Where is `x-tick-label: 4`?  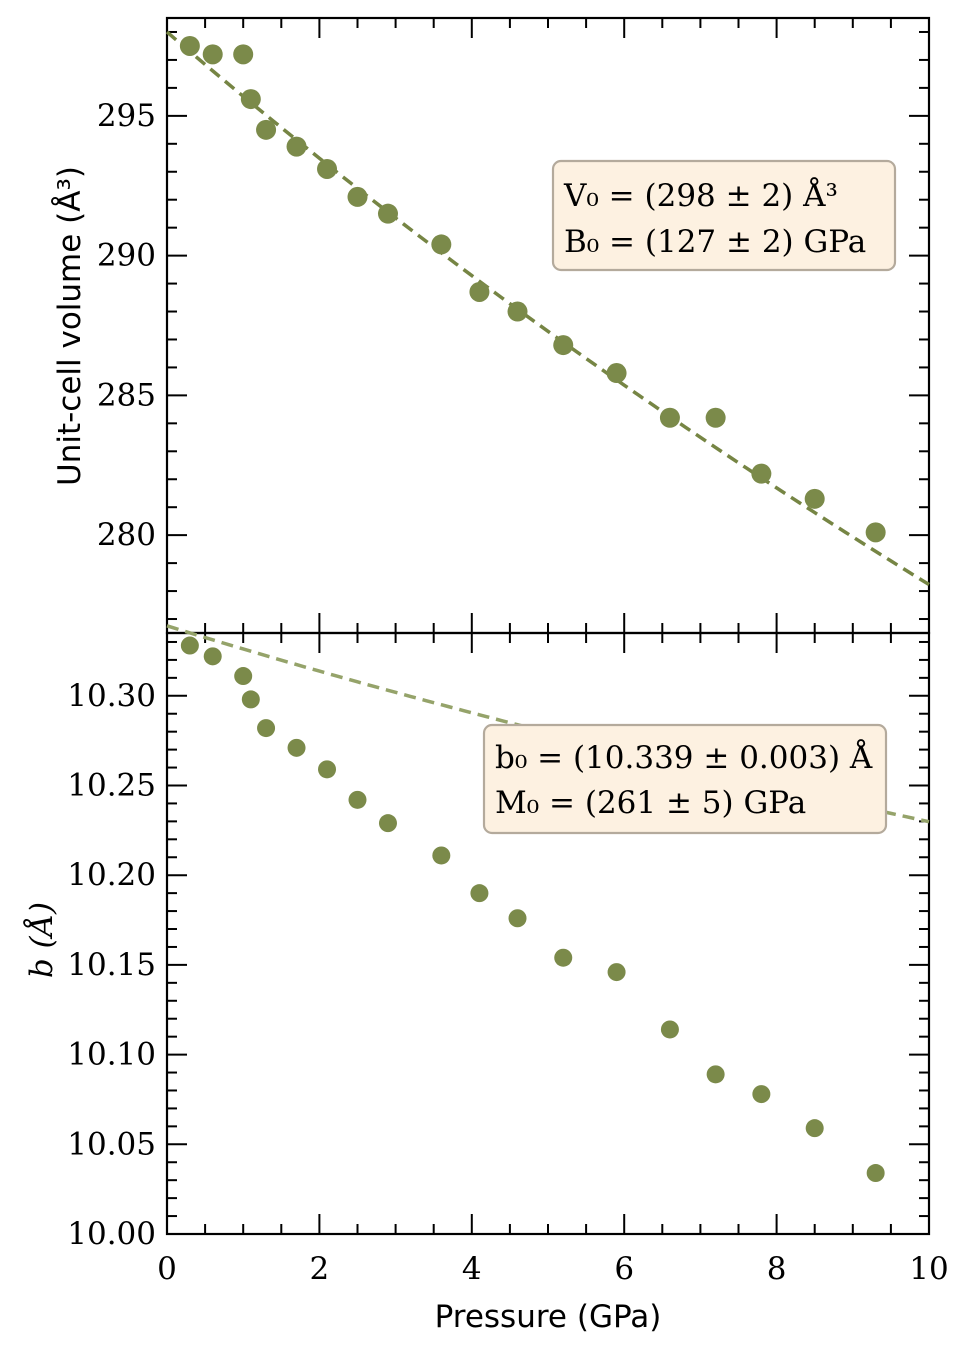 x-tick-label: 4 is located at coordinates (472, 1269).